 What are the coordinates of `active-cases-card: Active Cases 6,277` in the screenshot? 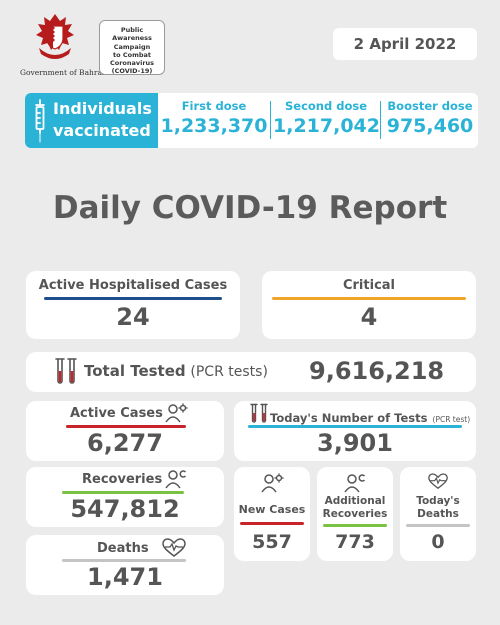 It's located at (125, 431).